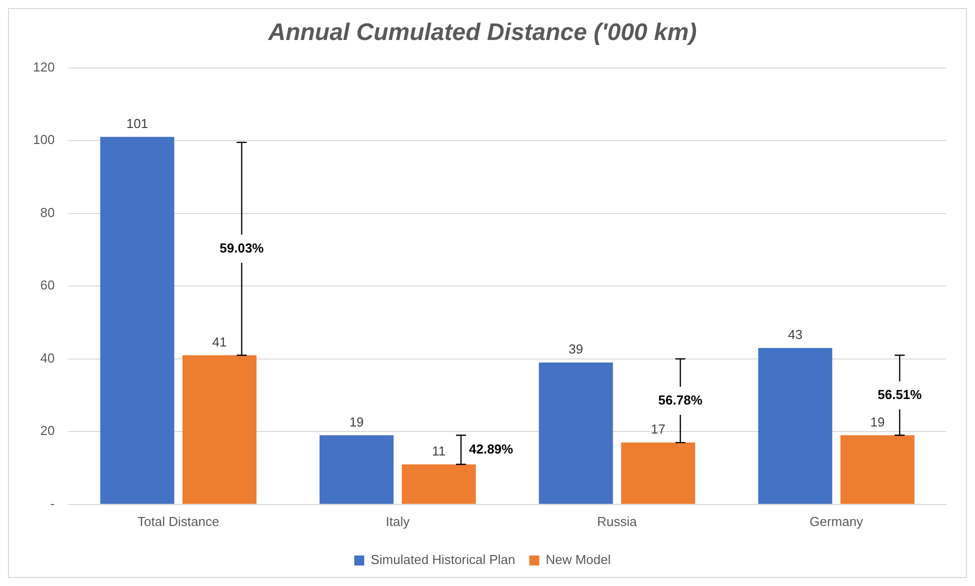 The image size is (975, 586). What do you see at coordinates (242, 248) in the screenshot?
I see `annotation: 59.03%` at bounding box center [242, 248].